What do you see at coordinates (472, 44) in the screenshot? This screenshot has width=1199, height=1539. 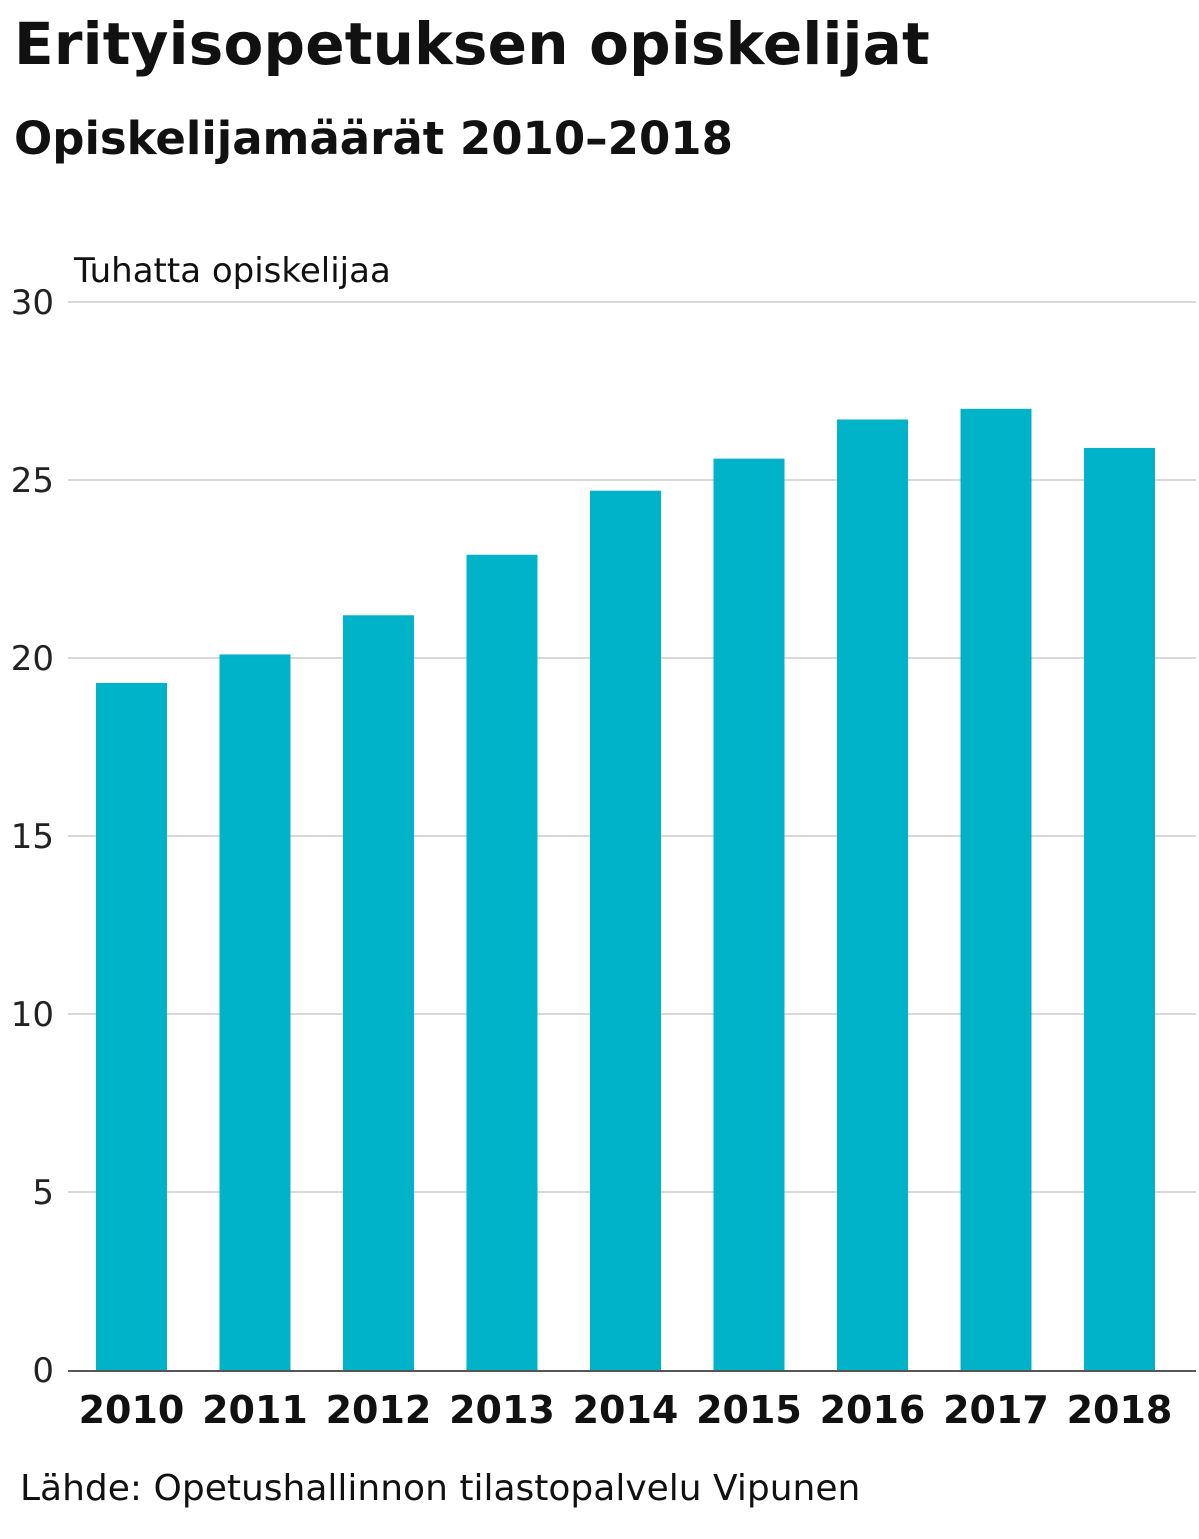 I see `chart-title: Erityisopetuksen opiskelijat` at bounding box center [472, 44].